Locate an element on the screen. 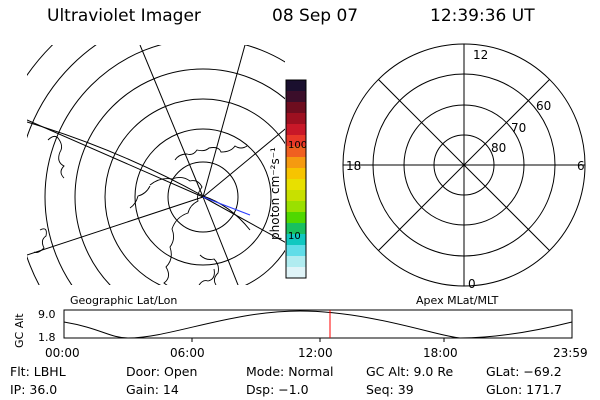 The image size is (600, 400). colorbar-frame is located at coordinates (296, 179).